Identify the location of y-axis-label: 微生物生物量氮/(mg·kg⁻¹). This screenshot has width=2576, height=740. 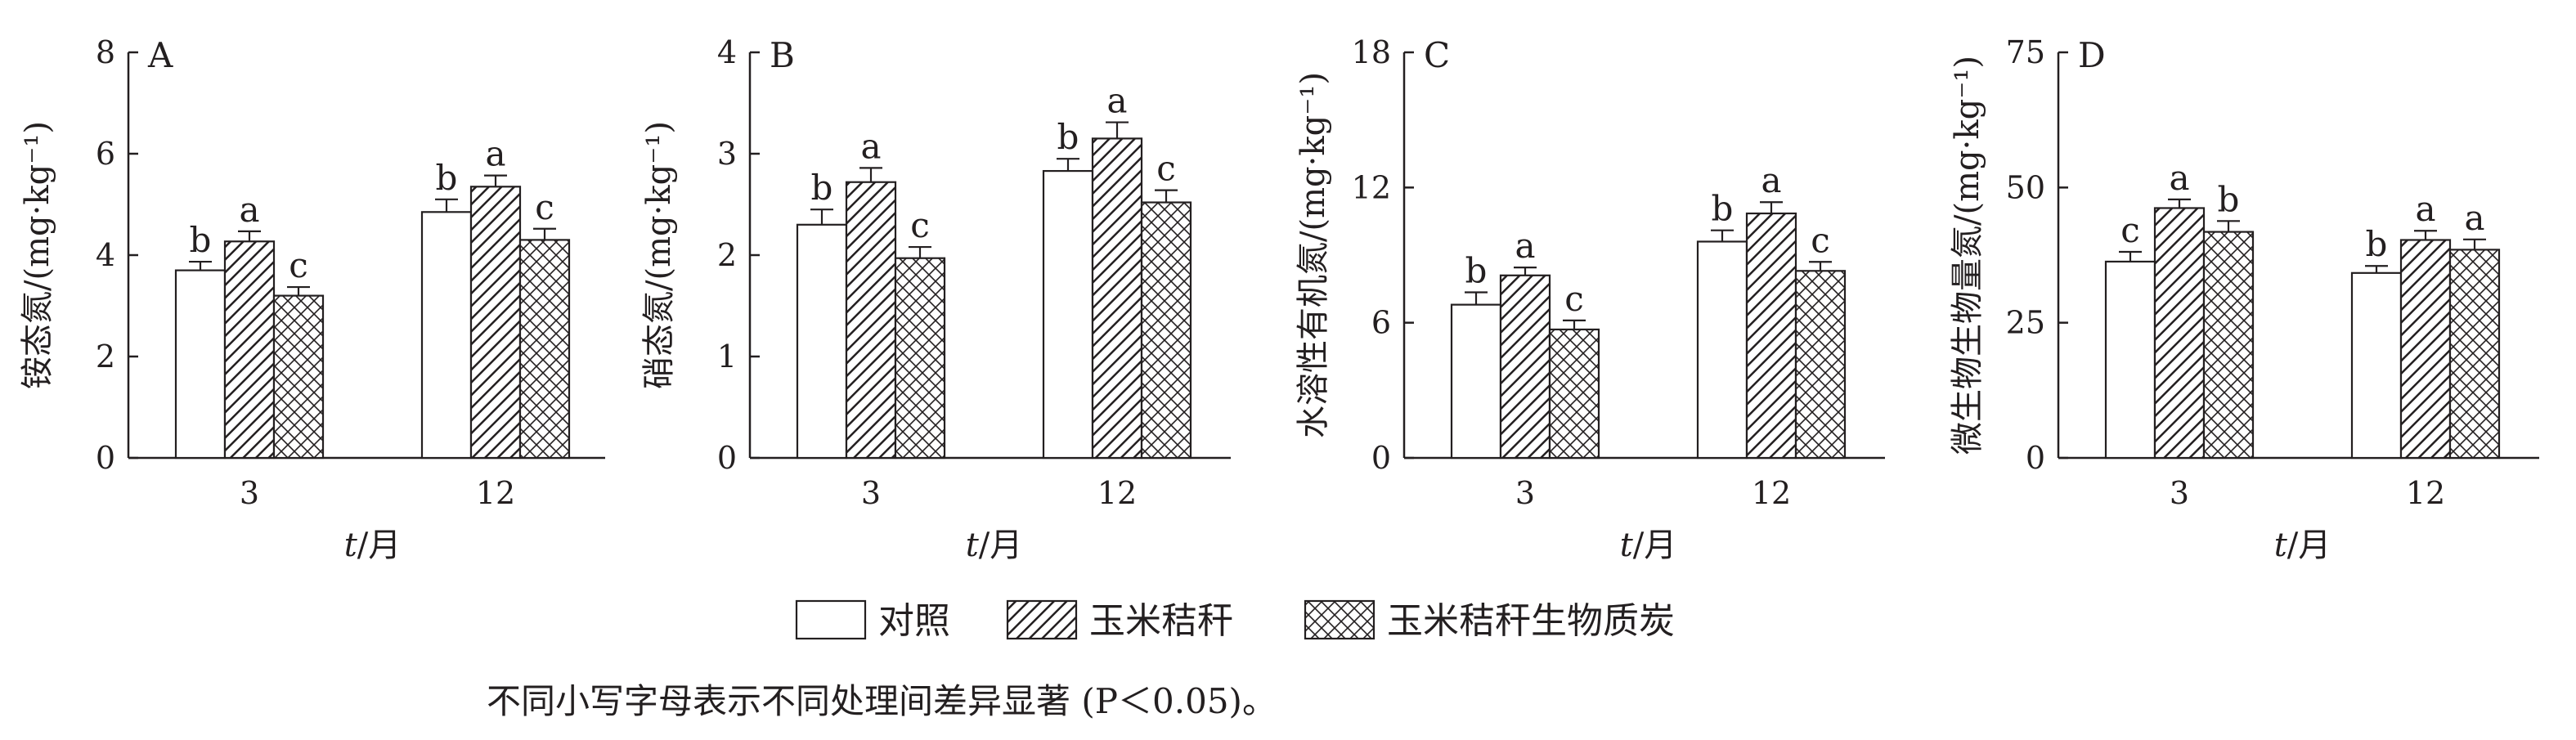
(1967, 255).